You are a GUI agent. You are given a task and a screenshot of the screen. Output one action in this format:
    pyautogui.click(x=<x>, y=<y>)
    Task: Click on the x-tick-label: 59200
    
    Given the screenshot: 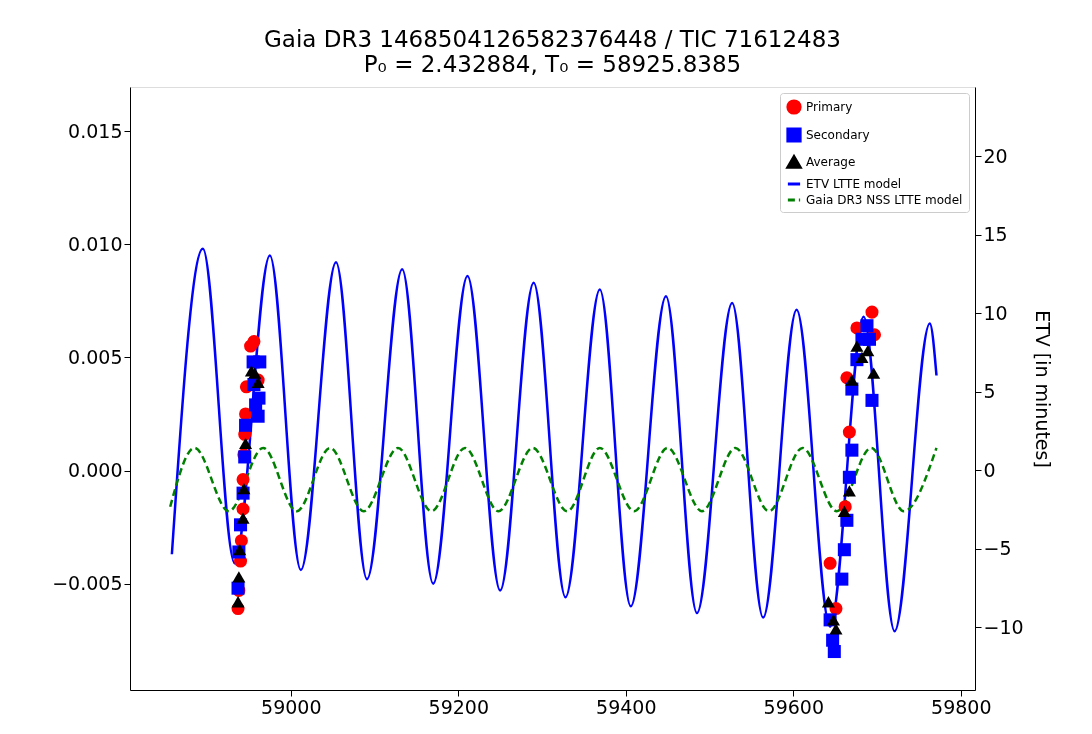 What is the action you would take?
    pyautogui.click(x=459, y=706)
    